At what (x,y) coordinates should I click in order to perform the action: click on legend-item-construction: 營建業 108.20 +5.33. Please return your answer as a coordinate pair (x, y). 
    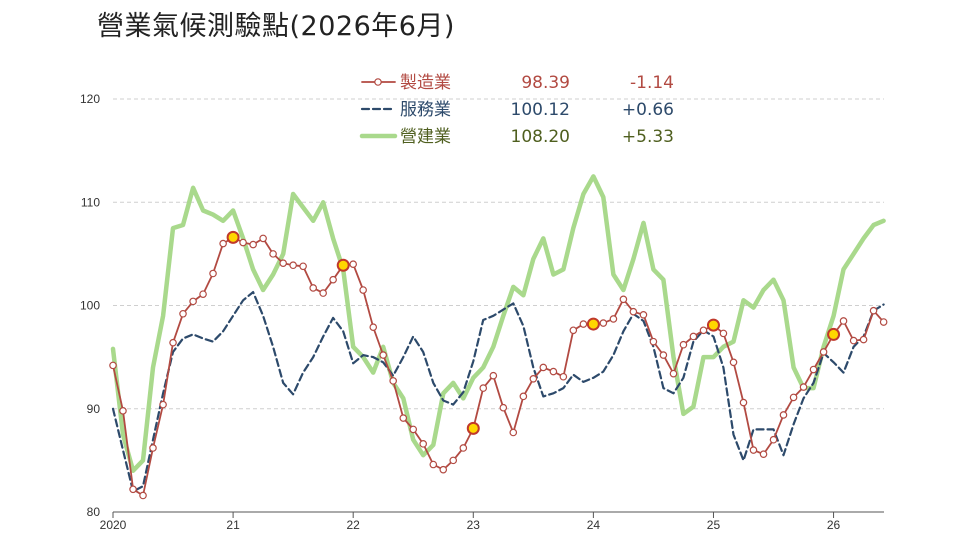
    Looking at the image, I should click on (516, 137).